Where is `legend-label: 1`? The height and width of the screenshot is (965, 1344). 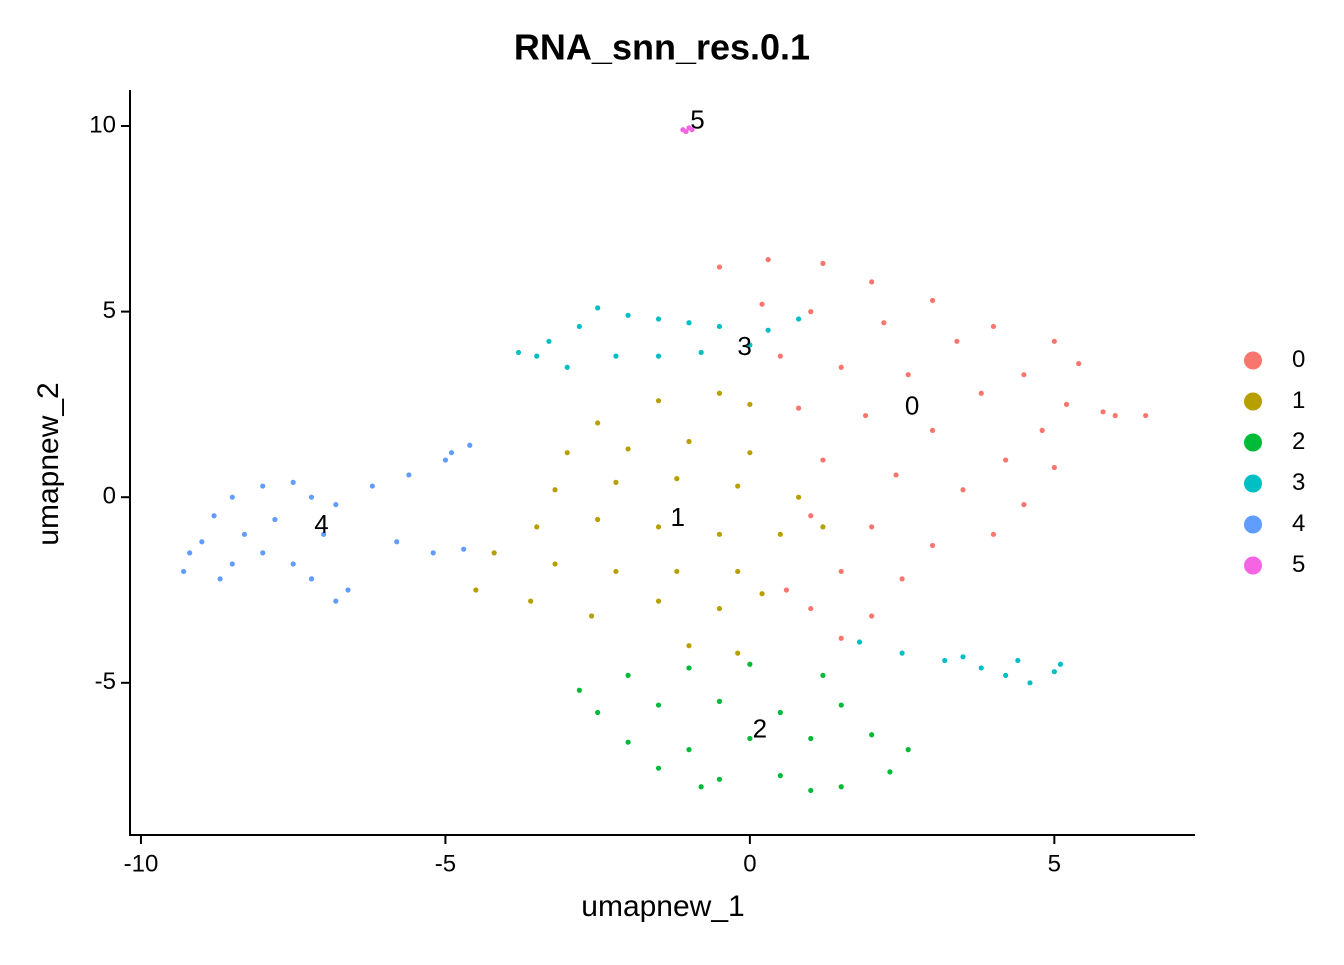 legend-label: 1 is located at coordinates (1298, 400).